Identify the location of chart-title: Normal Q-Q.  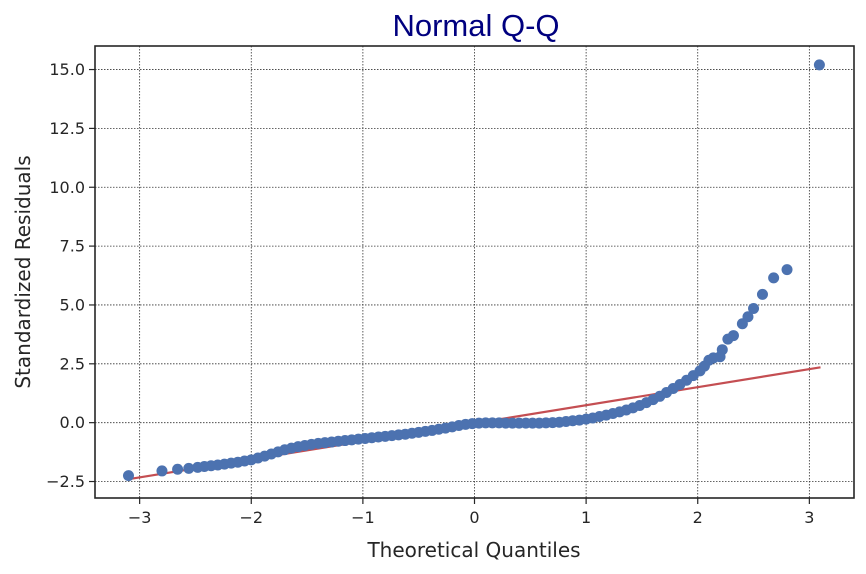
(475, 25).